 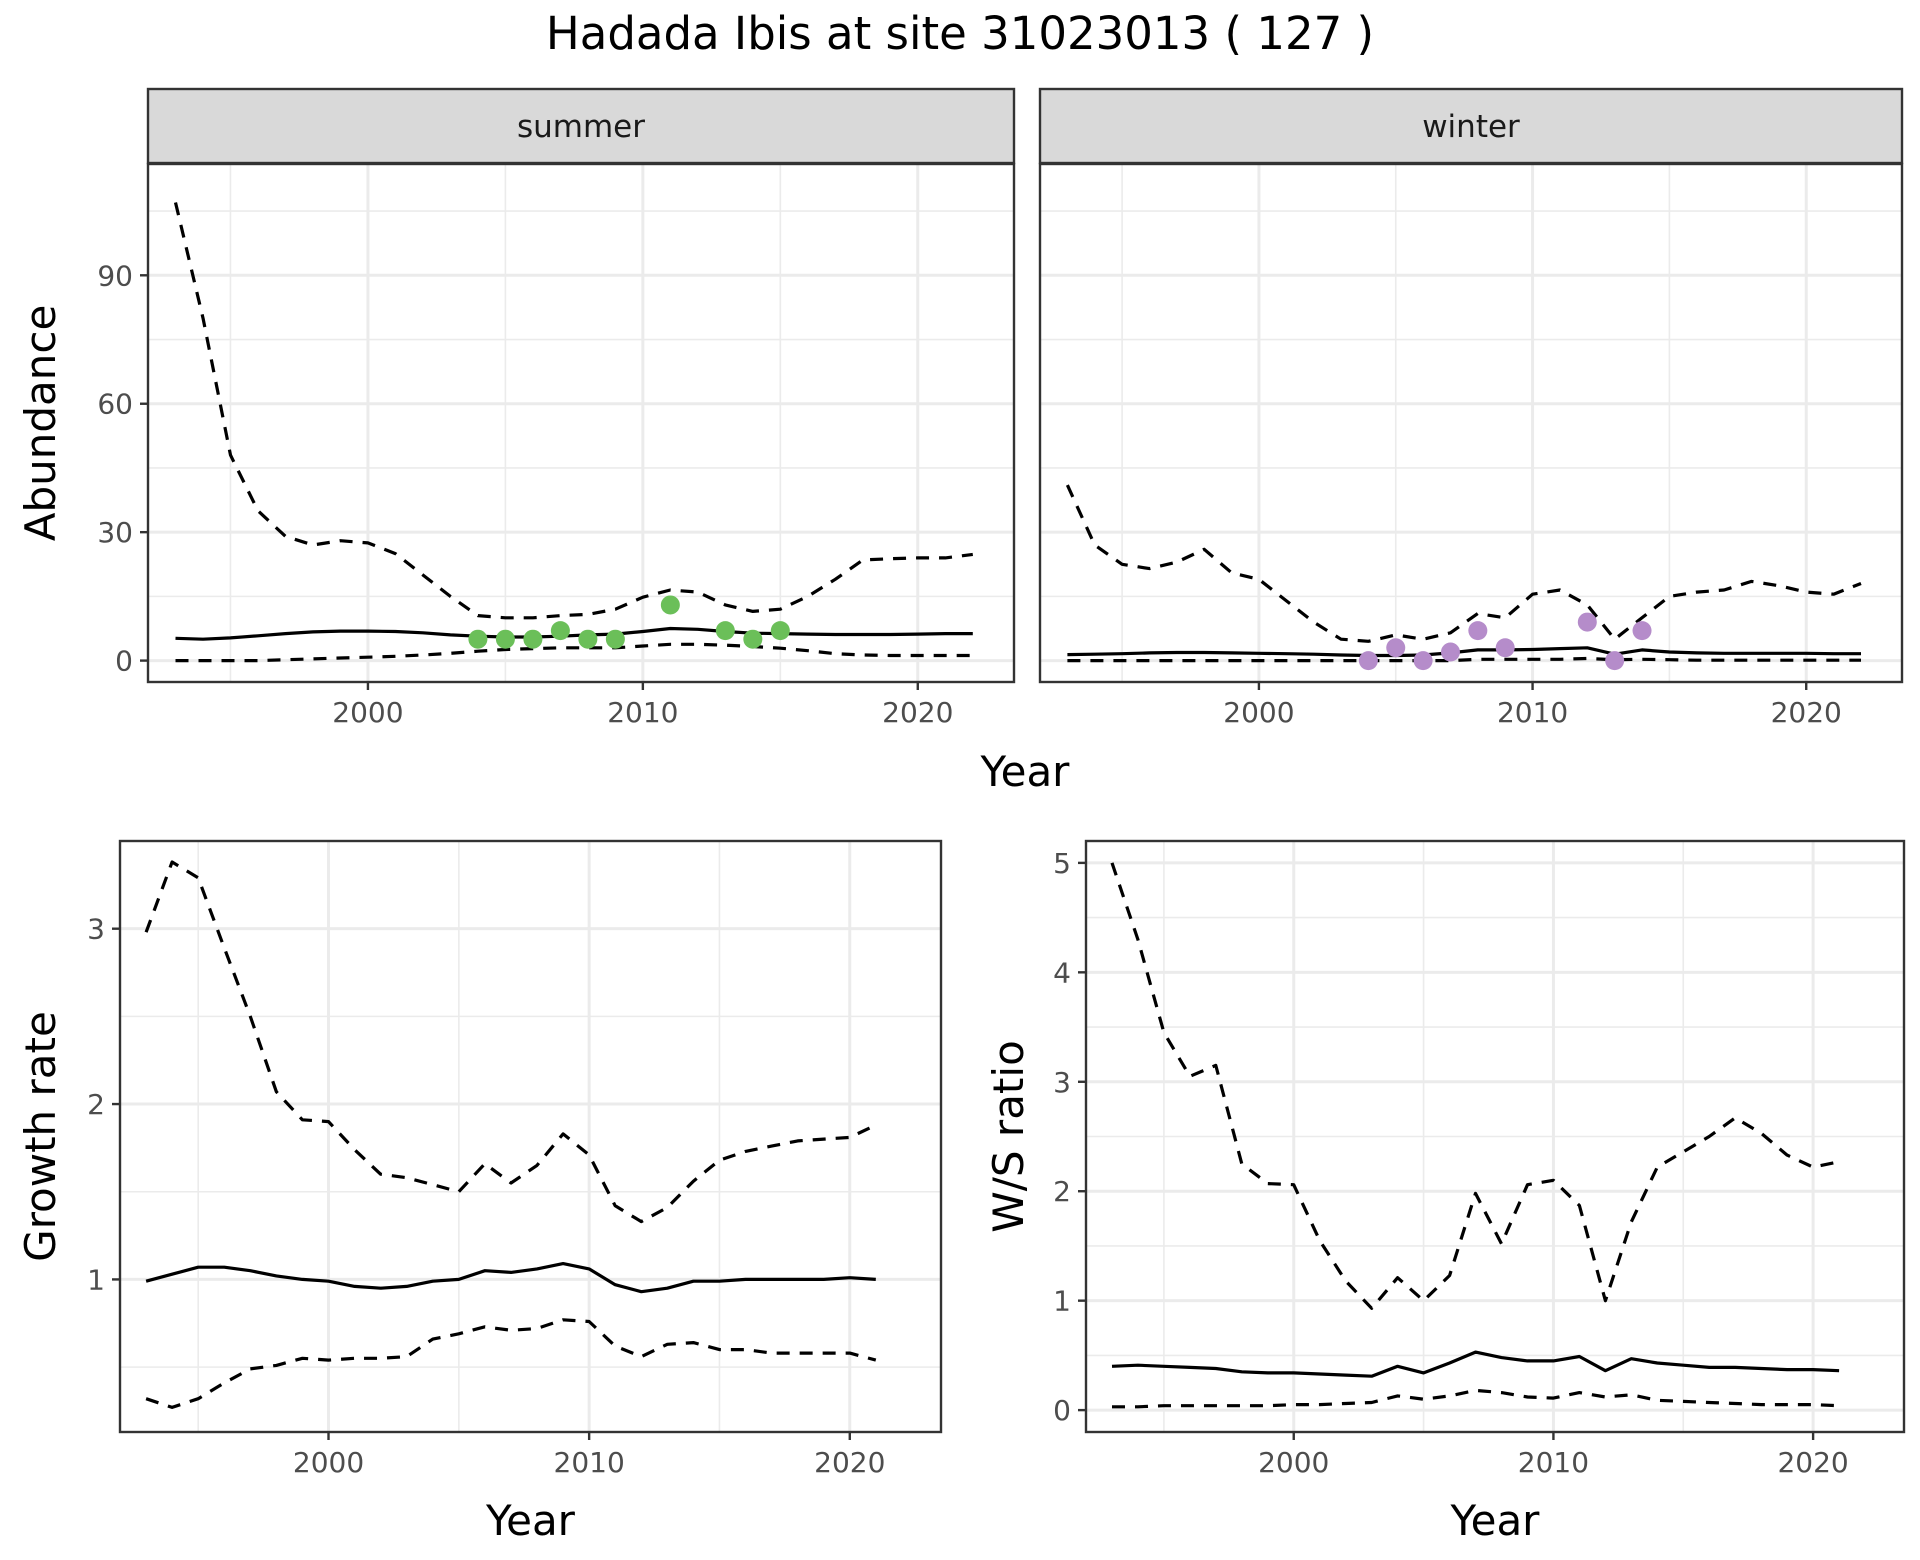 I want to click on abundance-x-axis-title: Year, so click(x=1025, y=771).